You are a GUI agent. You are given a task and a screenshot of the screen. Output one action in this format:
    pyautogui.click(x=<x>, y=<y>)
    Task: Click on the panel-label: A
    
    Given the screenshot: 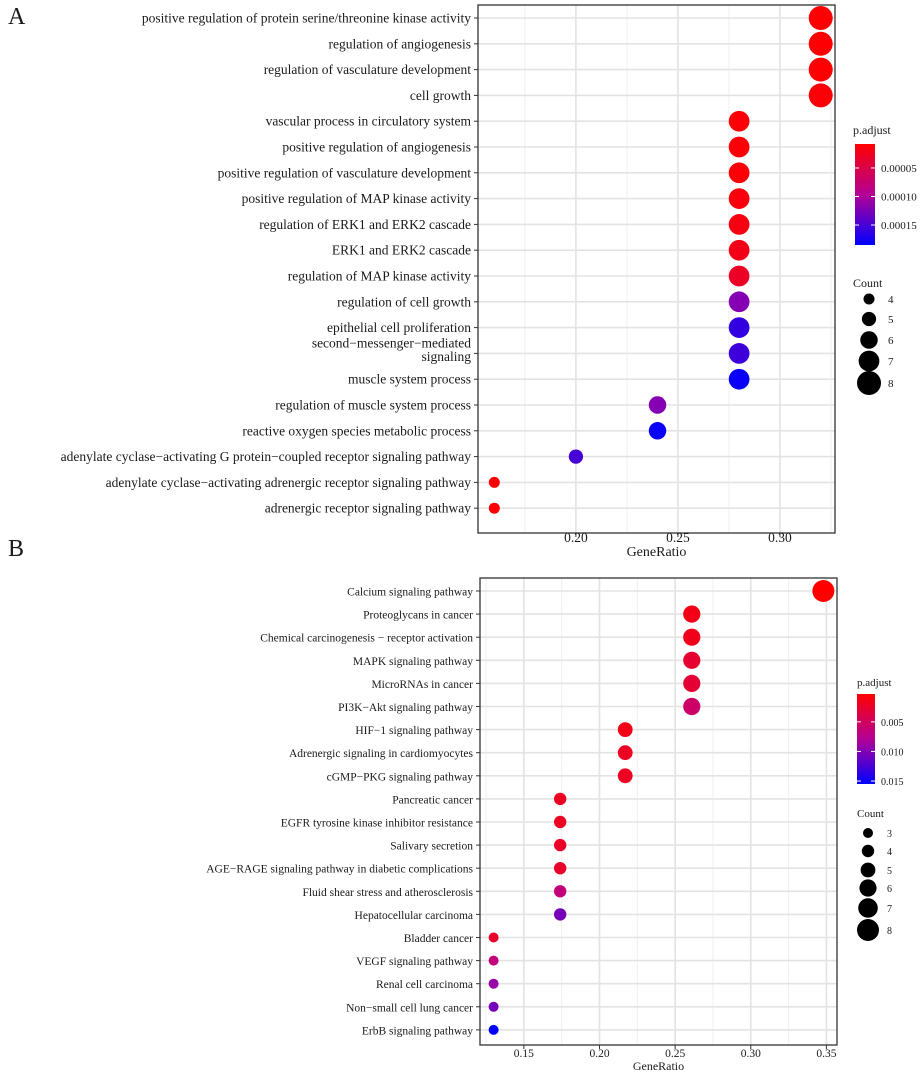 What is the action you would take?
    pyautogui.click(x=17, y=17)
    